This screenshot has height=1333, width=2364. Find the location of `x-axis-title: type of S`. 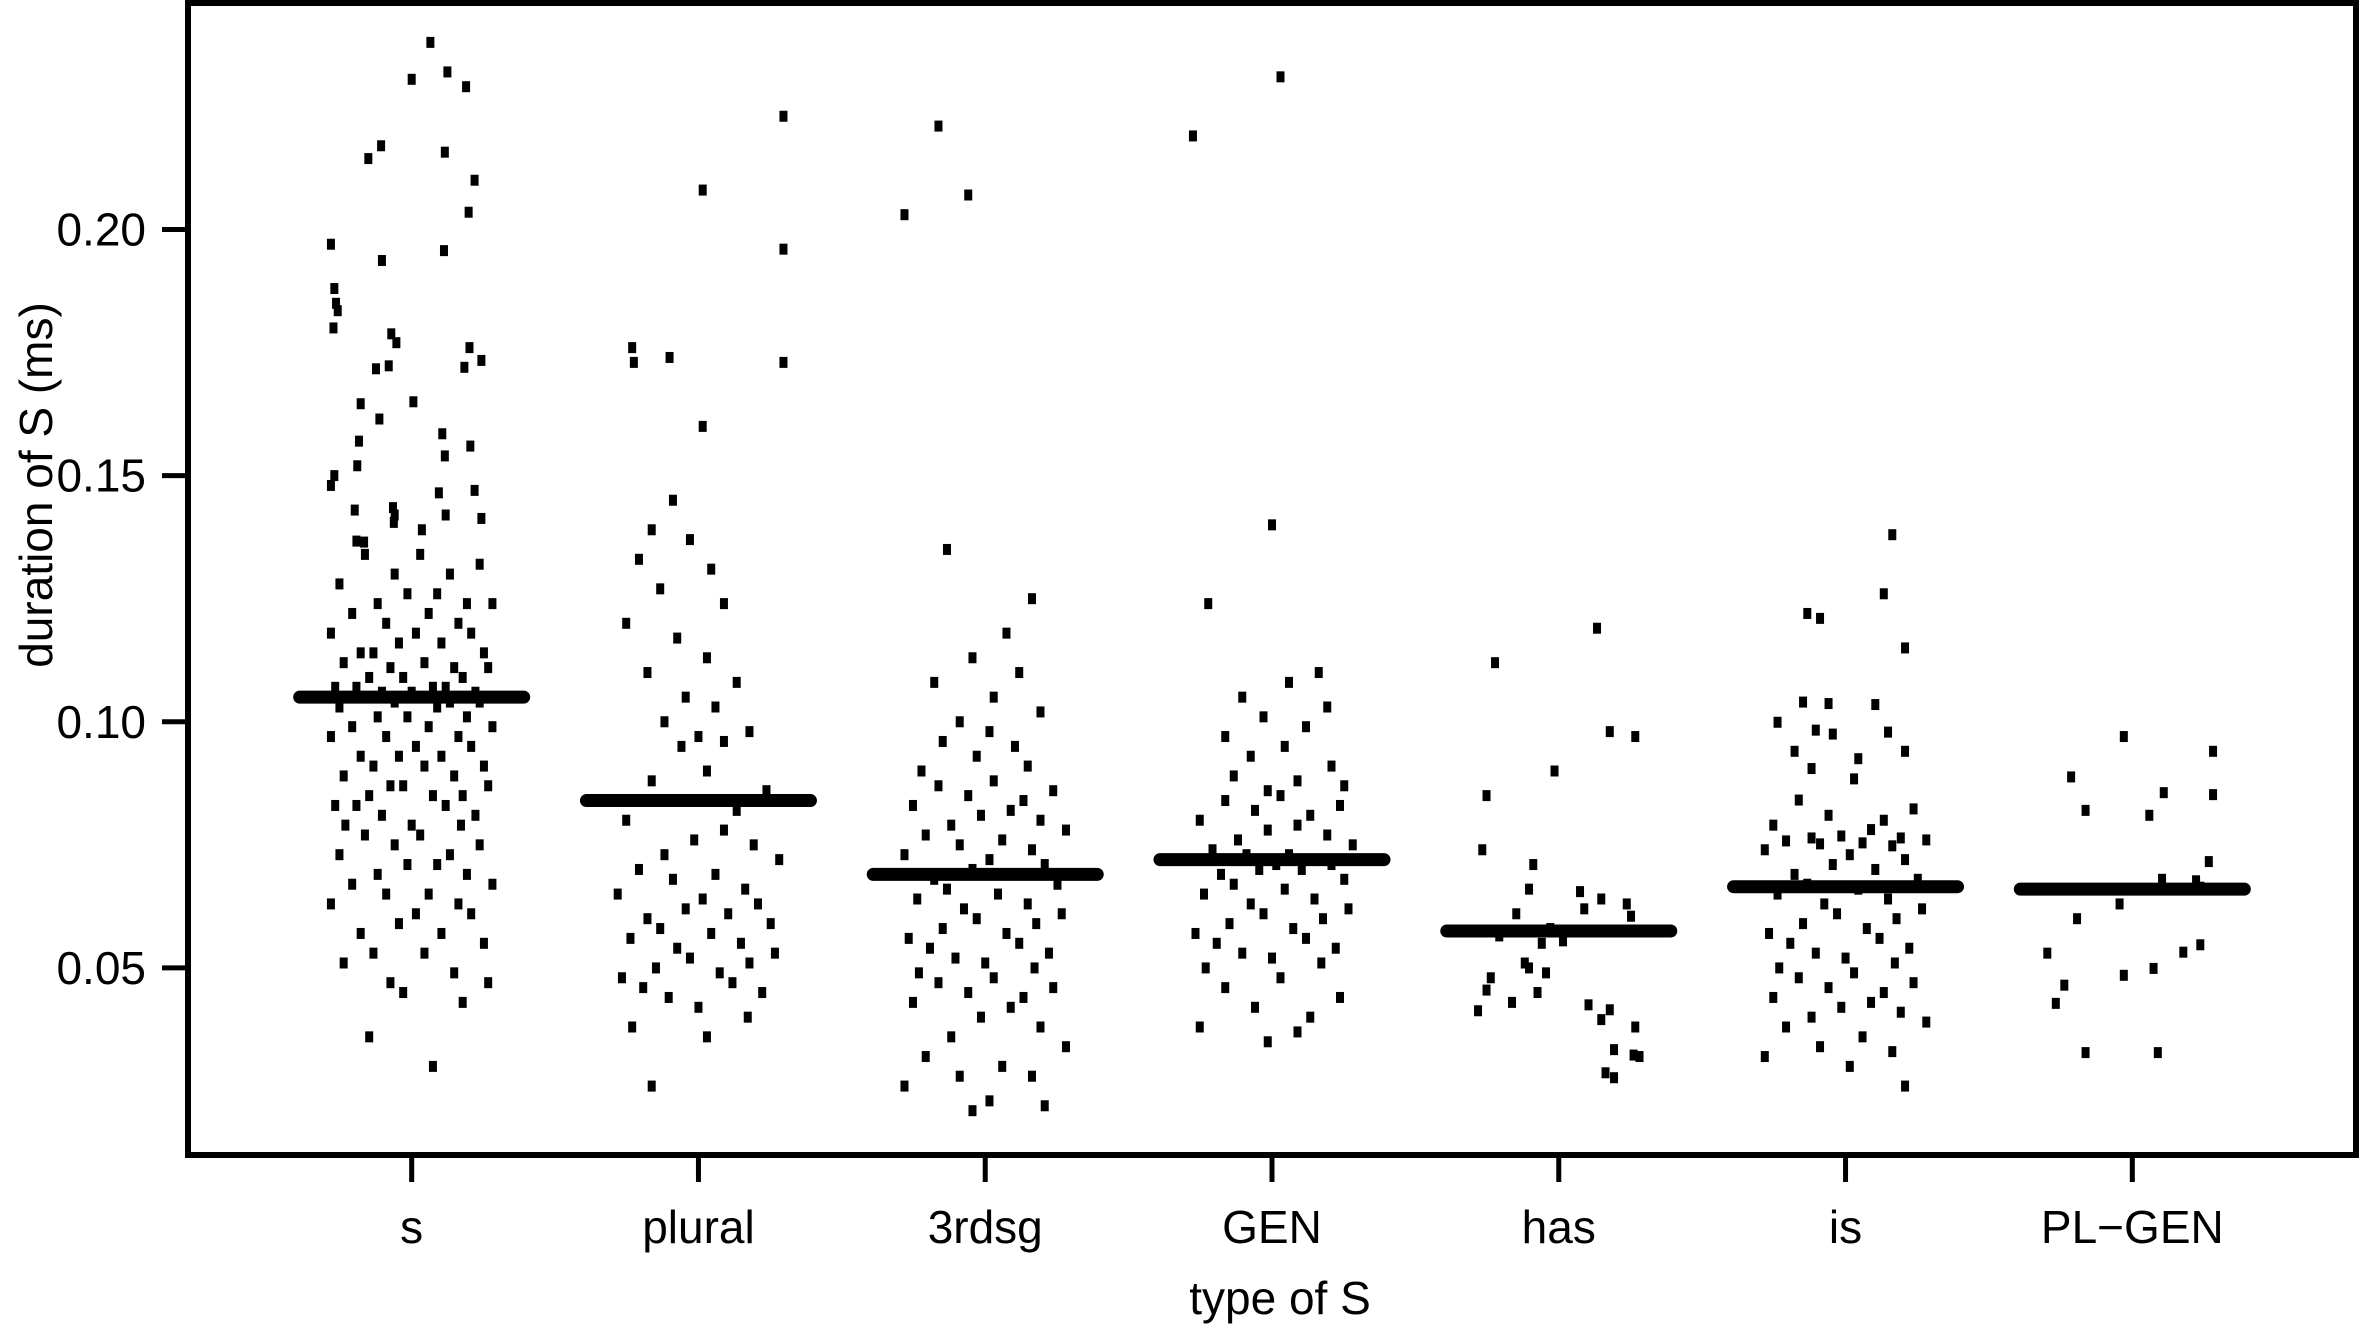

x-axis-title: type of S is located at coordinates (1280, 1298).